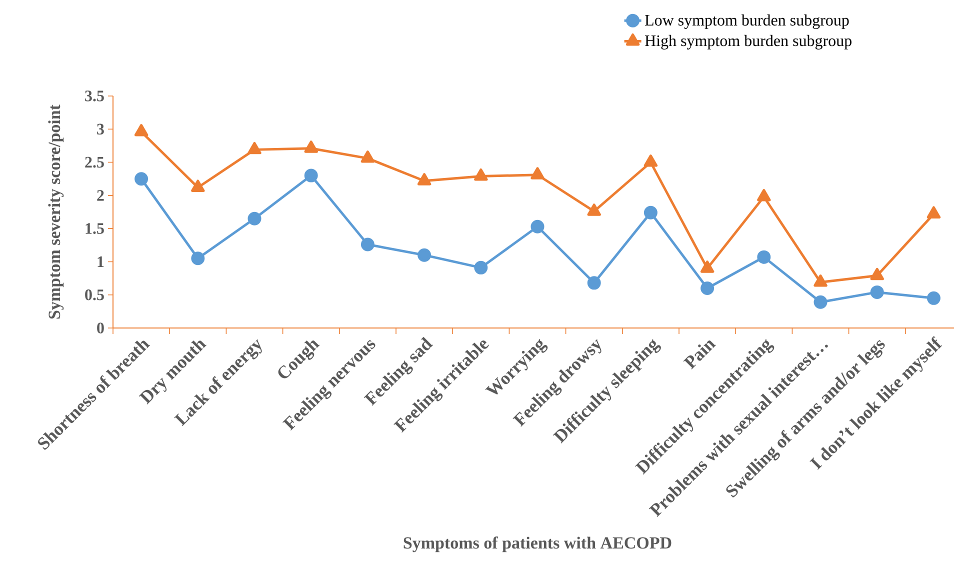 The height and width of the screenshot is (562, 954). What do you see at coordinates (56, 211) in the screenshot?
I see `y-axis-title: Symptom severity score/point` at bounding box center [56, 211].